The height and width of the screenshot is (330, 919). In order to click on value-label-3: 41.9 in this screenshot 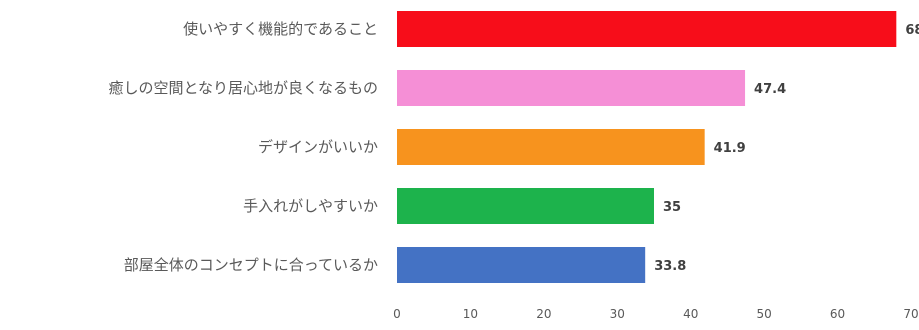, I will do `click(730, 148)`.